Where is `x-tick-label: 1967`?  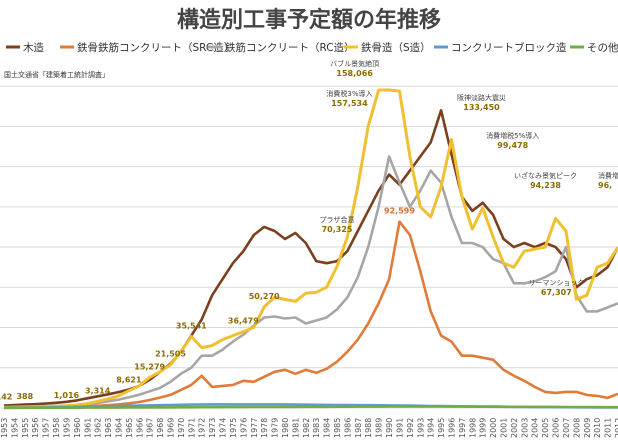
x-tick-label: 1967 is located at coordinates (150, 428).